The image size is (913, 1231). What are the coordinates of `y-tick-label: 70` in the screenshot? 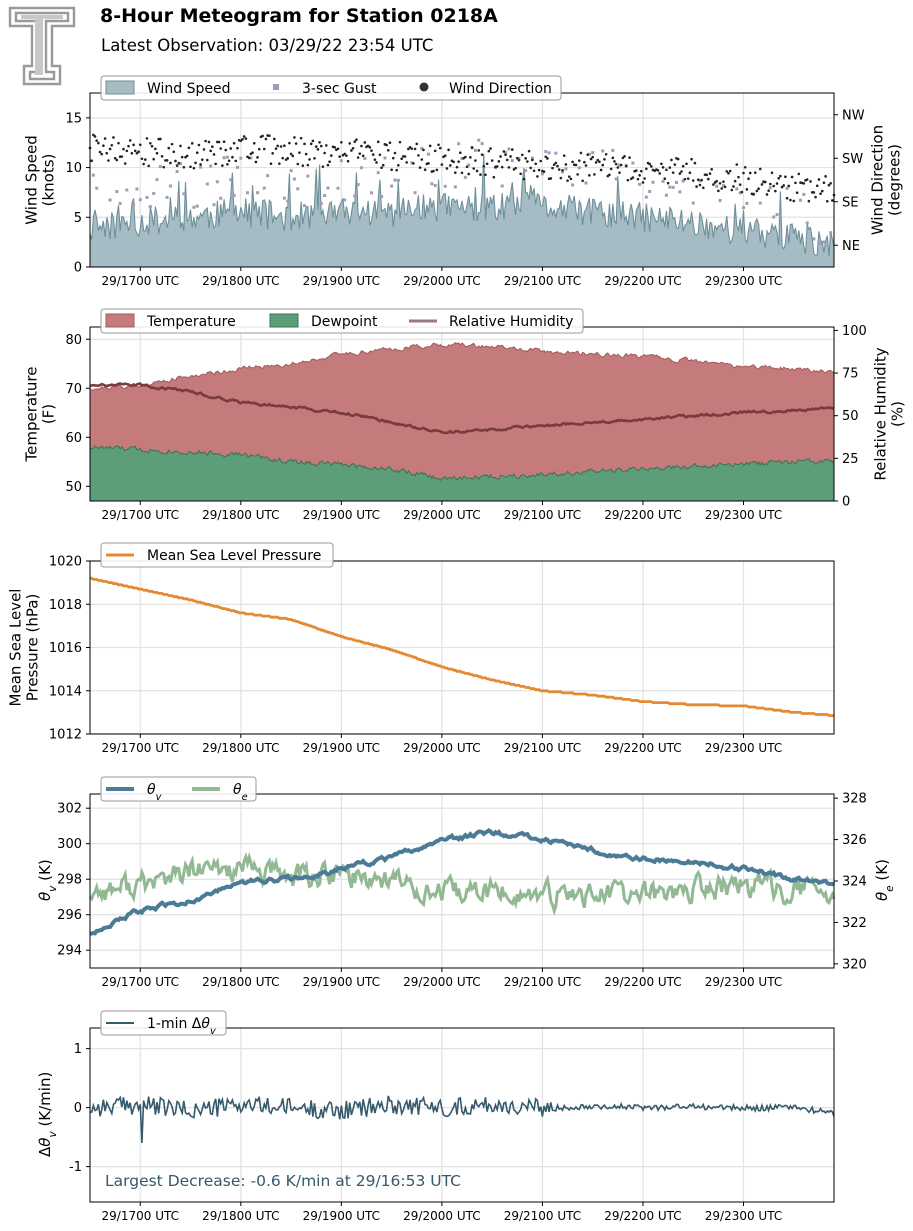 It's located at (73, 389).